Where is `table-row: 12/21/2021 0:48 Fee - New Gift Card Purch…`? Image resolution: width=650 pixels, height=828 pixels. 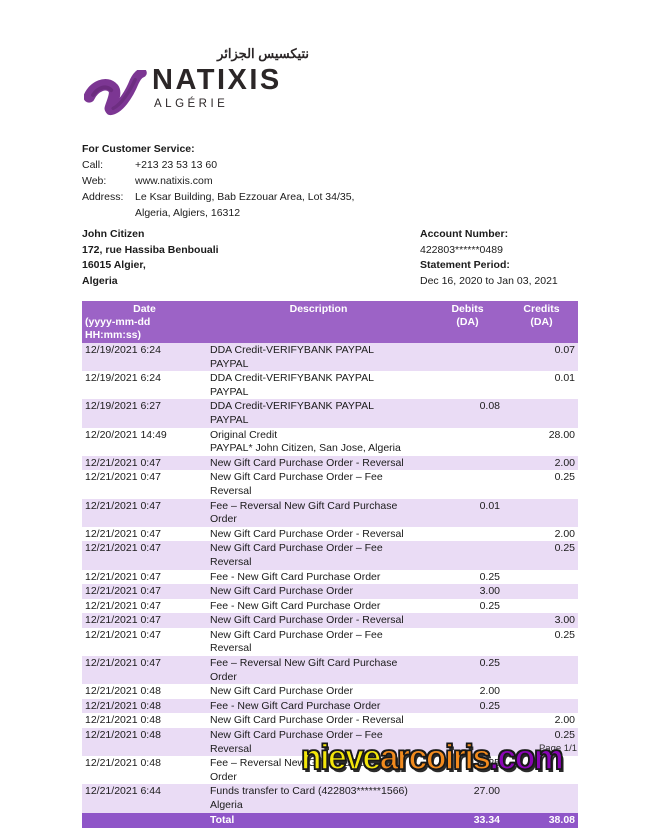 table-row: 12/21/2021 0:48 Fee - New Gift Card Purch… is located at coordinates (330, 706).